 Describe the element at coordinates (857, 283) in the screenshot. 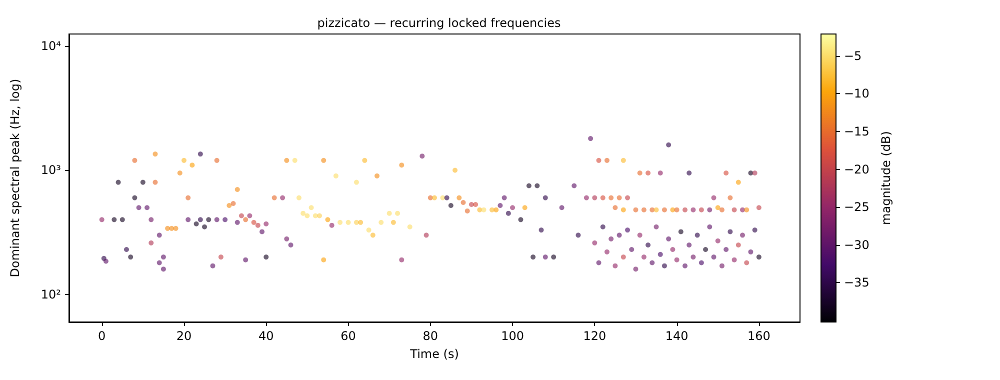

I see `color-bar-label: −35` at that location.